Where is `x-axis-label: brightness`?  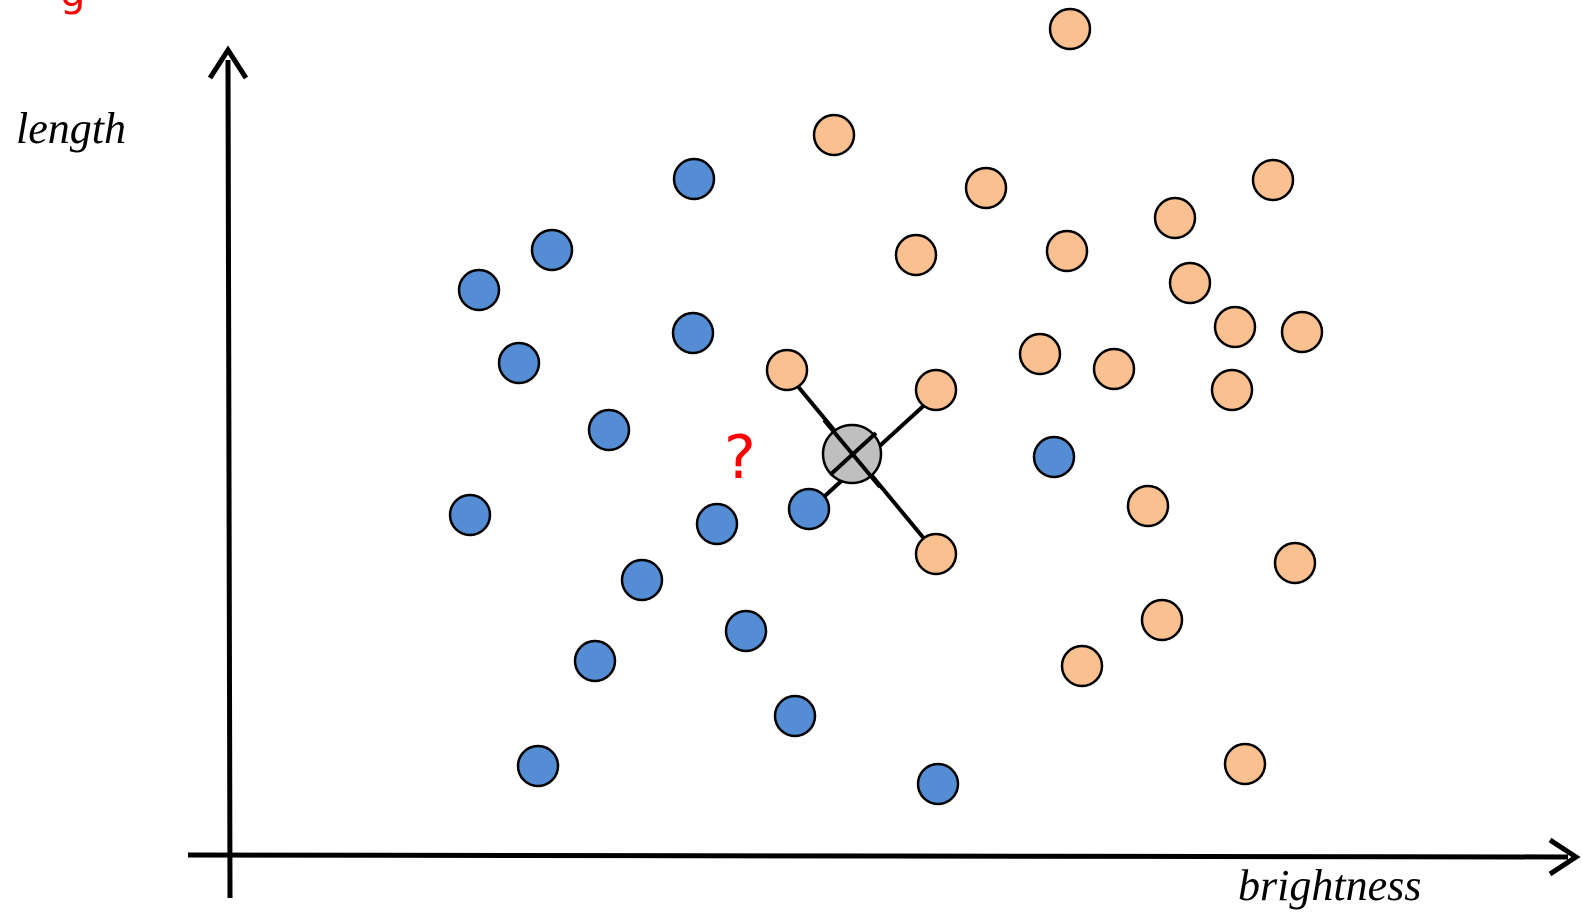
x-axis-label: brightness is located at coordinates (1329, 885).